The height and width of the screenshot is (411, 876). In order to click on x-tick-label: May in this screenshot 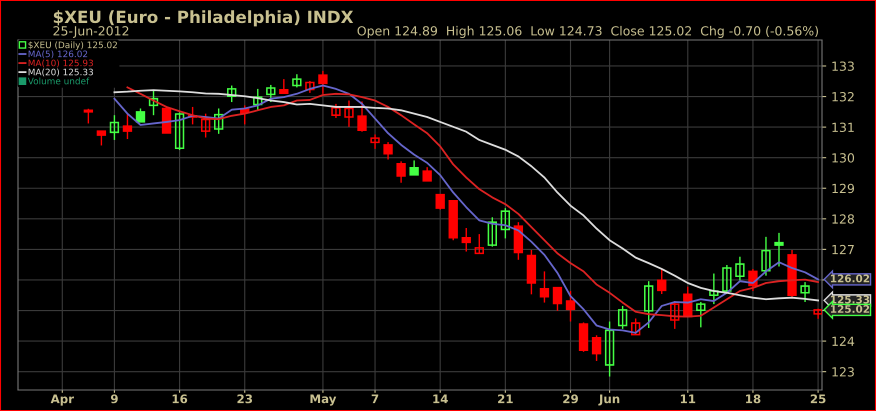, I will do `click(323, 400)`.